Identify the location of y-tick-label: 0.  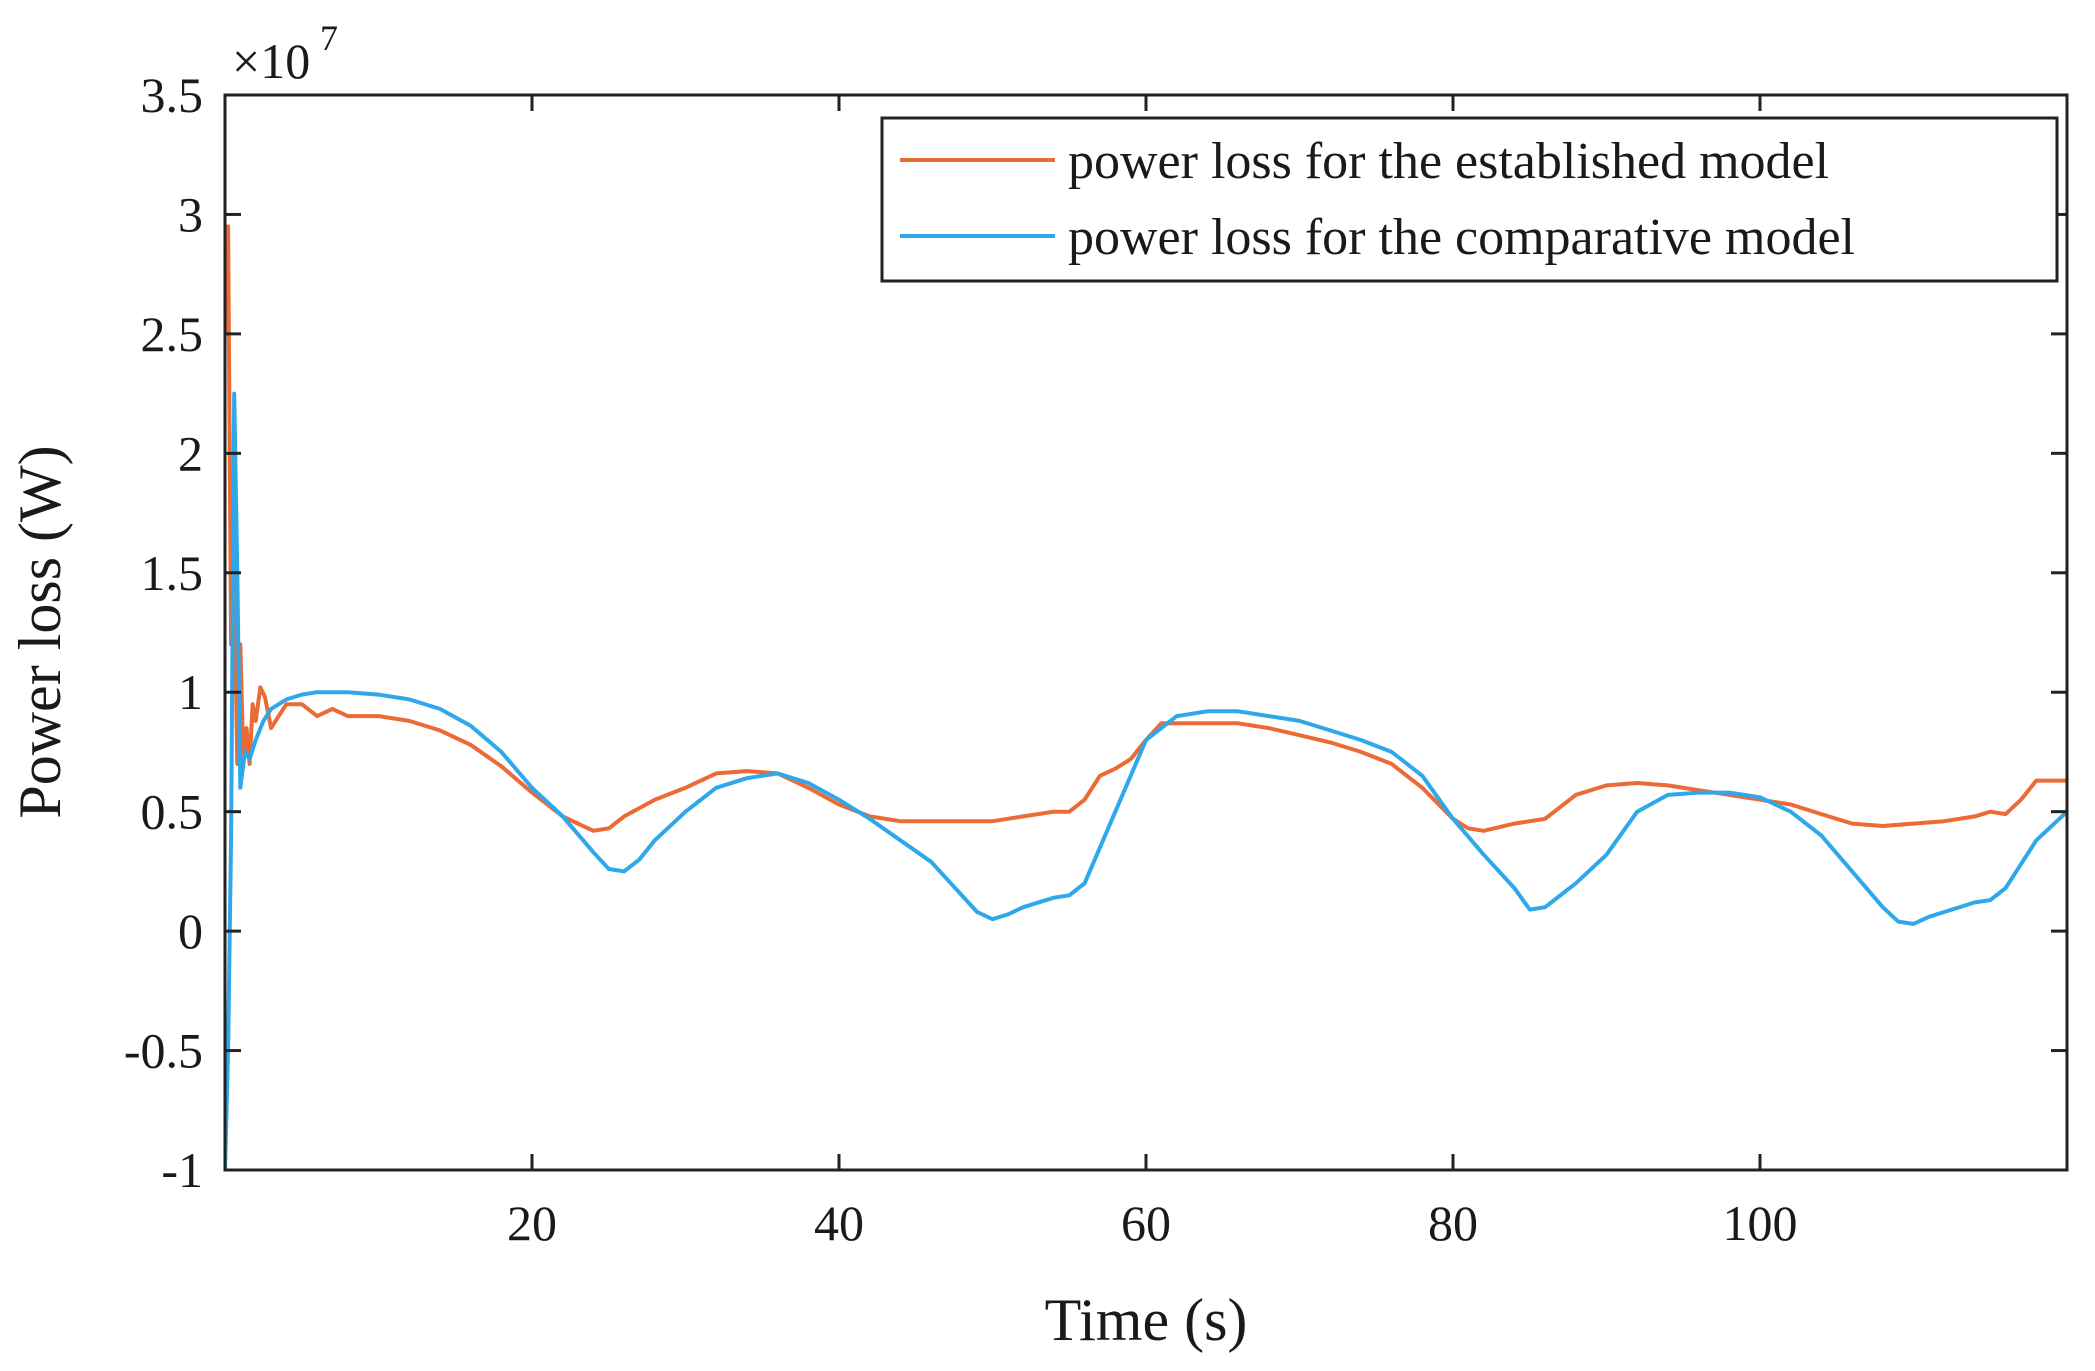
(190, 931).